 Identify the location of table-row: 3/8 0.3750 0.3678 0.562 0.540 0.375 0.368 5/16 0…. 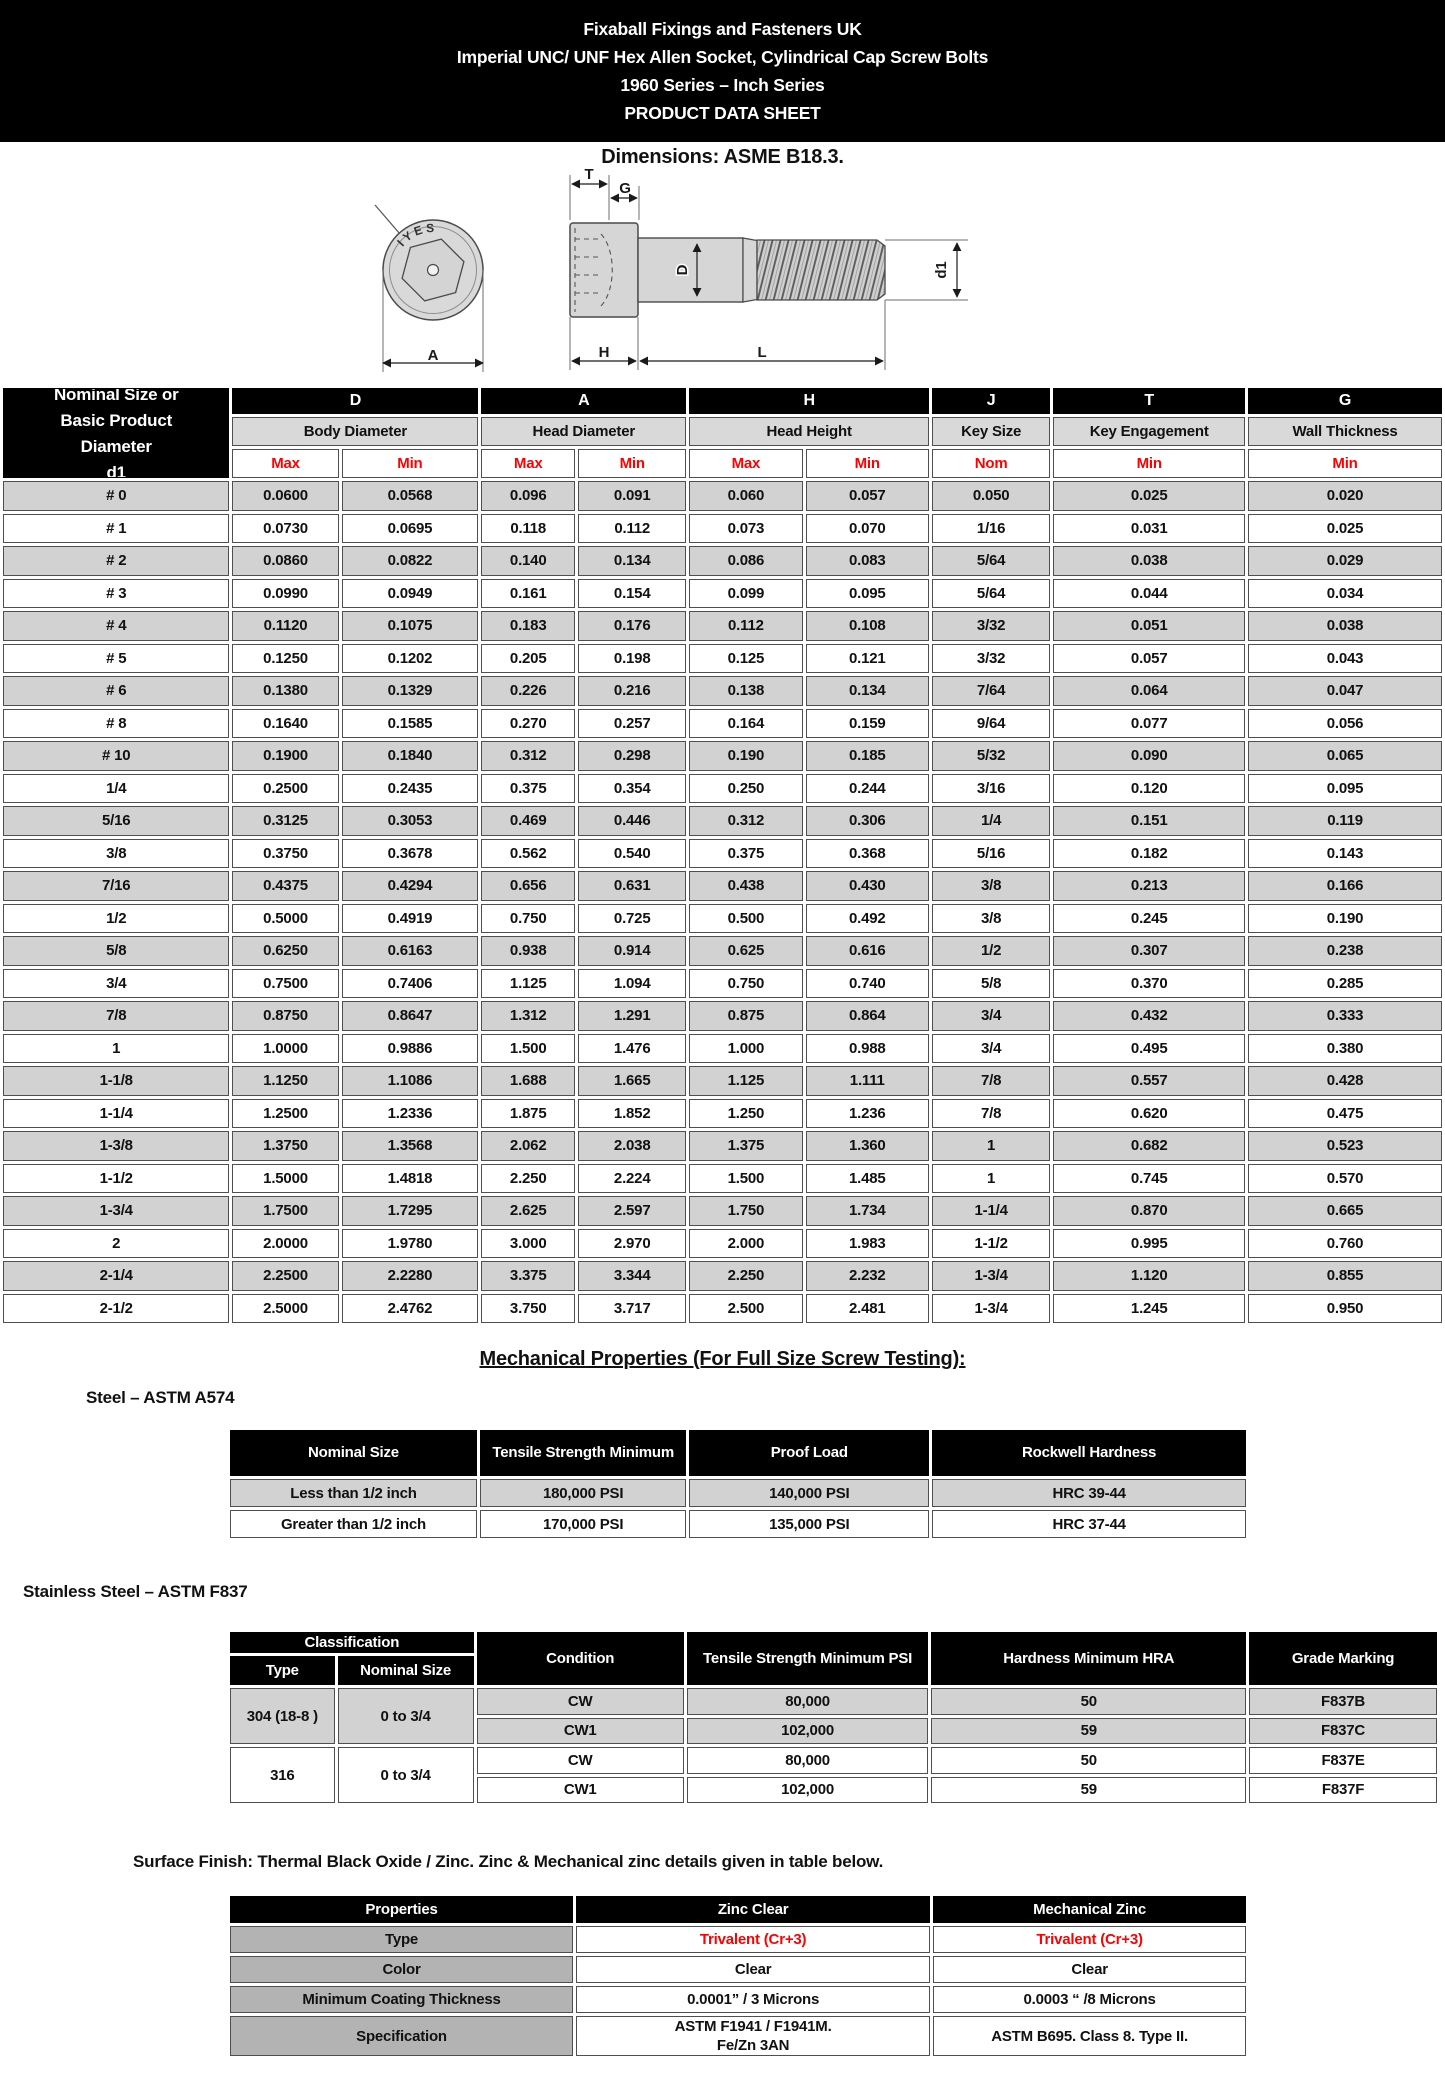
(722, 853).